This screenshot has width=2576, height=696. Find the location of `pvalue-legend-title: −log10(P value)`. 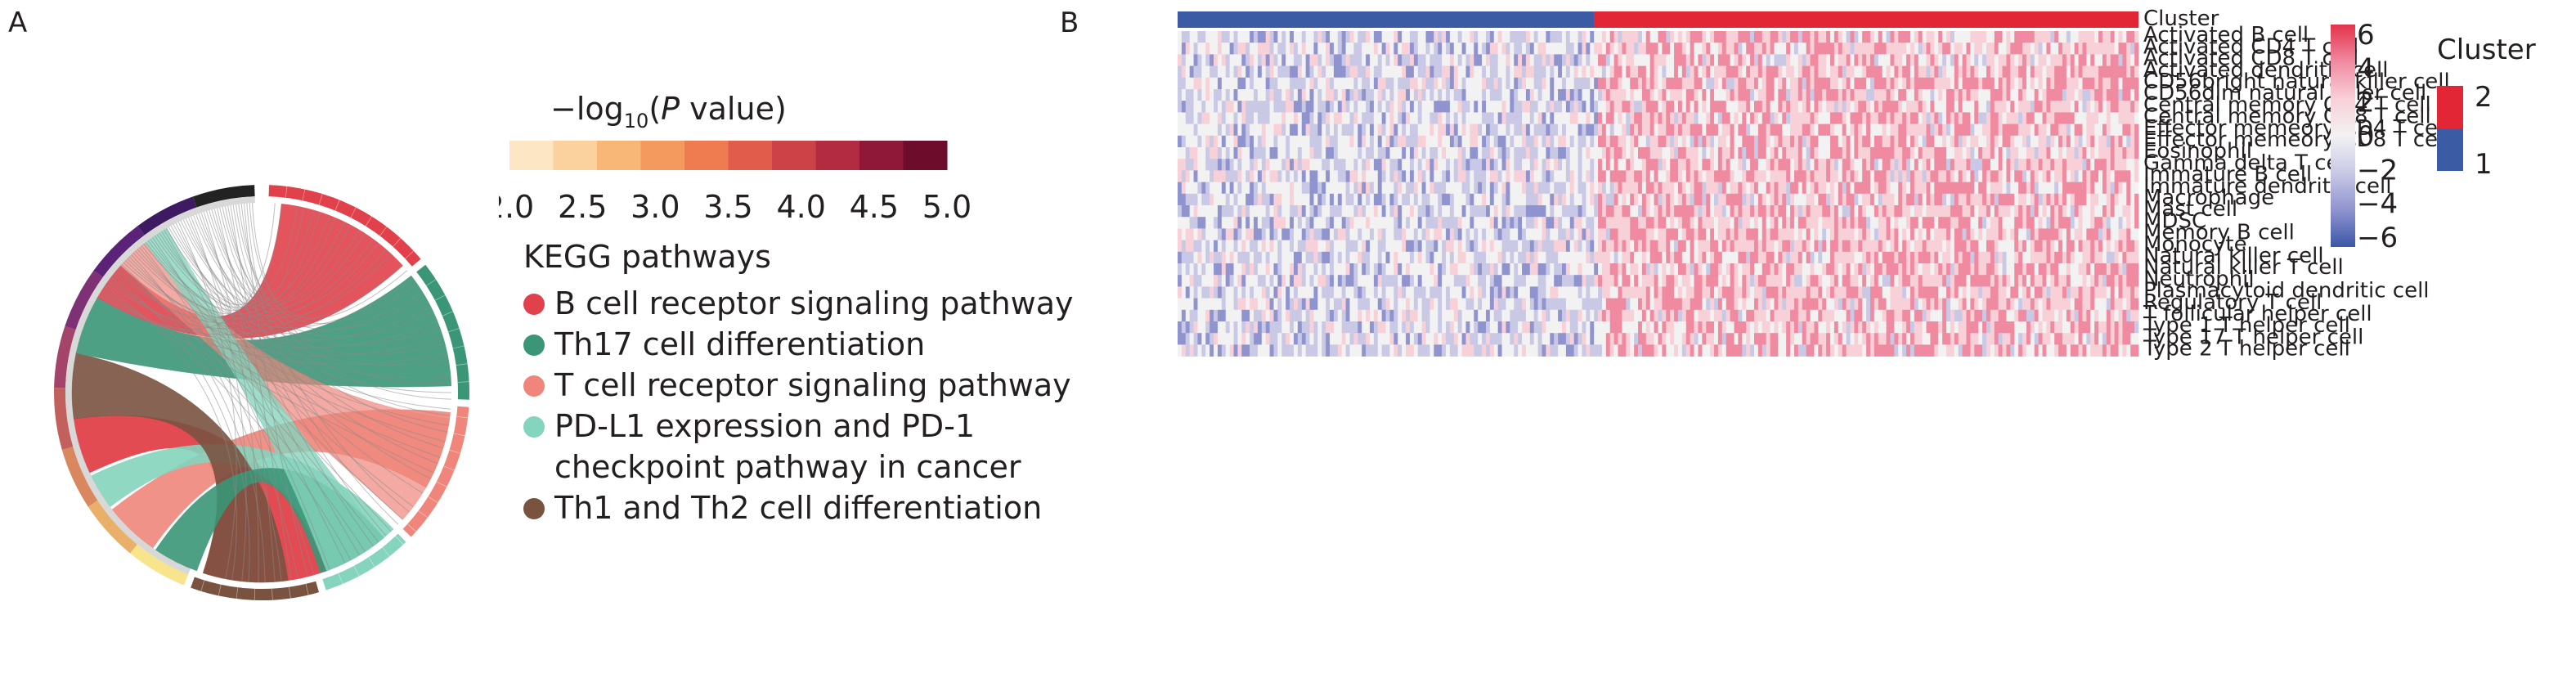

pvalue-legend-title: −log10(P value) is located at coordinates (668, 111).